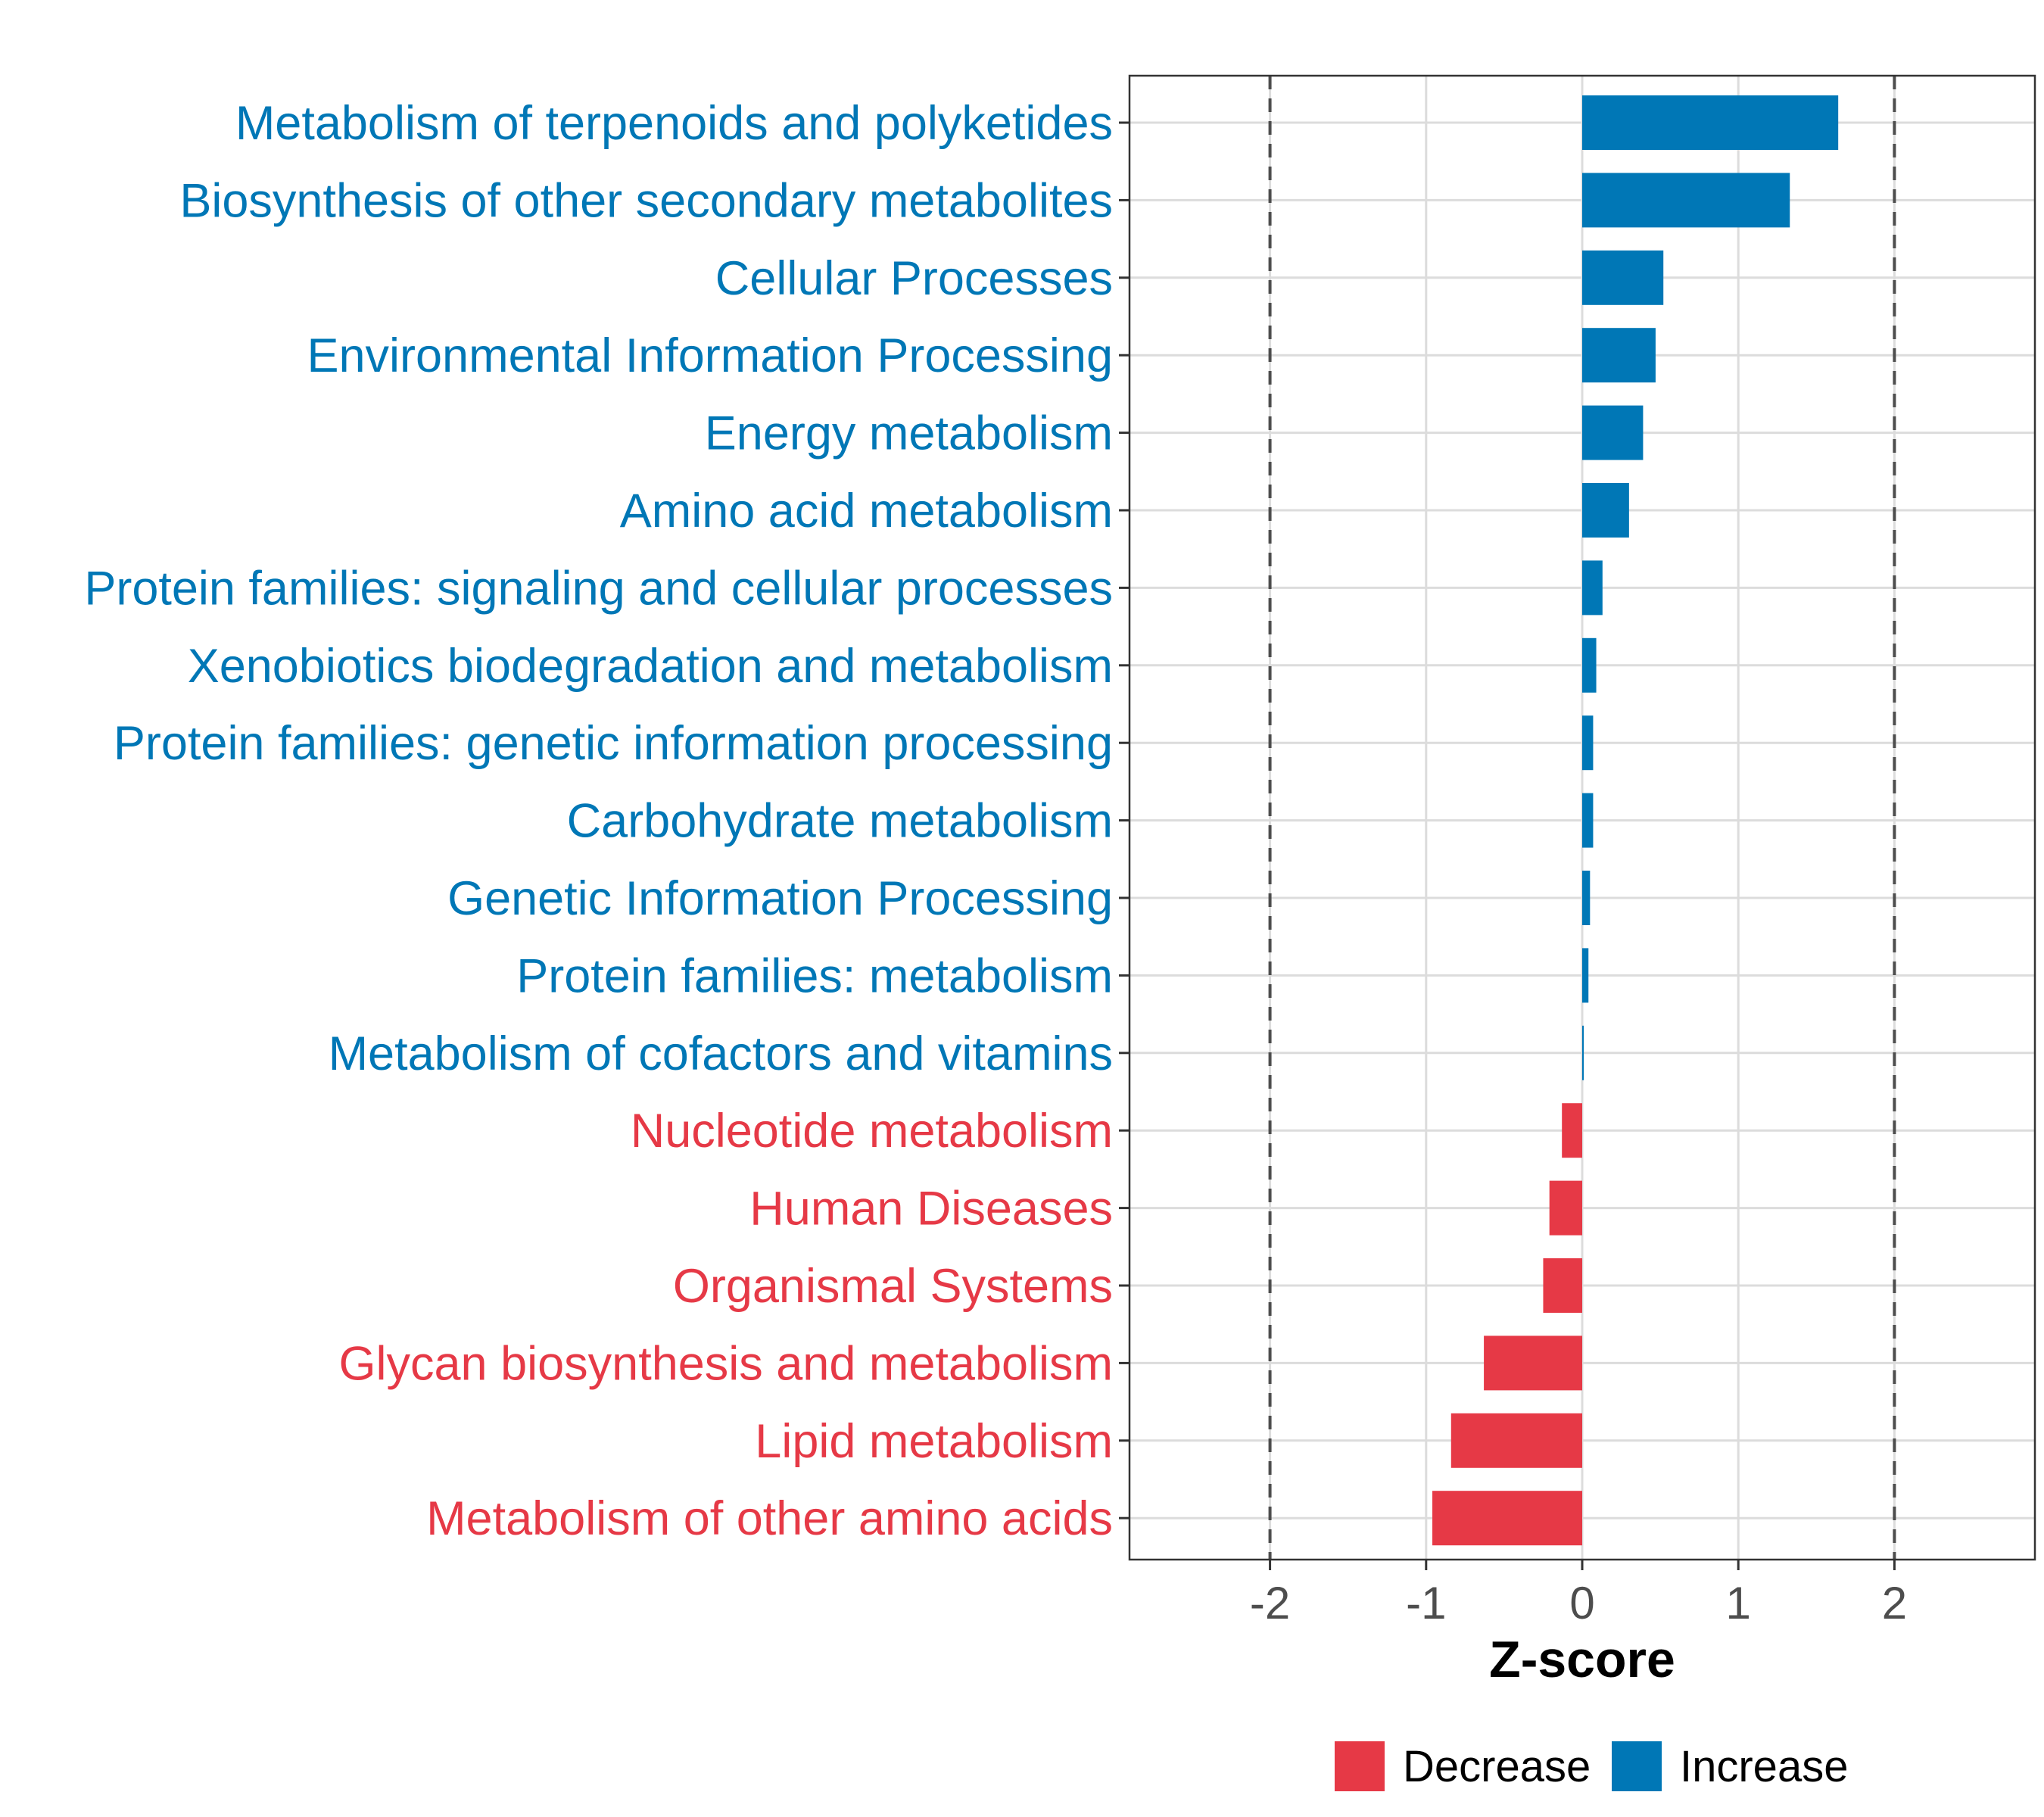 The height and width of the screenshot is (1817, 2044). I want to click on x-axis: -2 -1 0 1 2, so click(1578, 1594).